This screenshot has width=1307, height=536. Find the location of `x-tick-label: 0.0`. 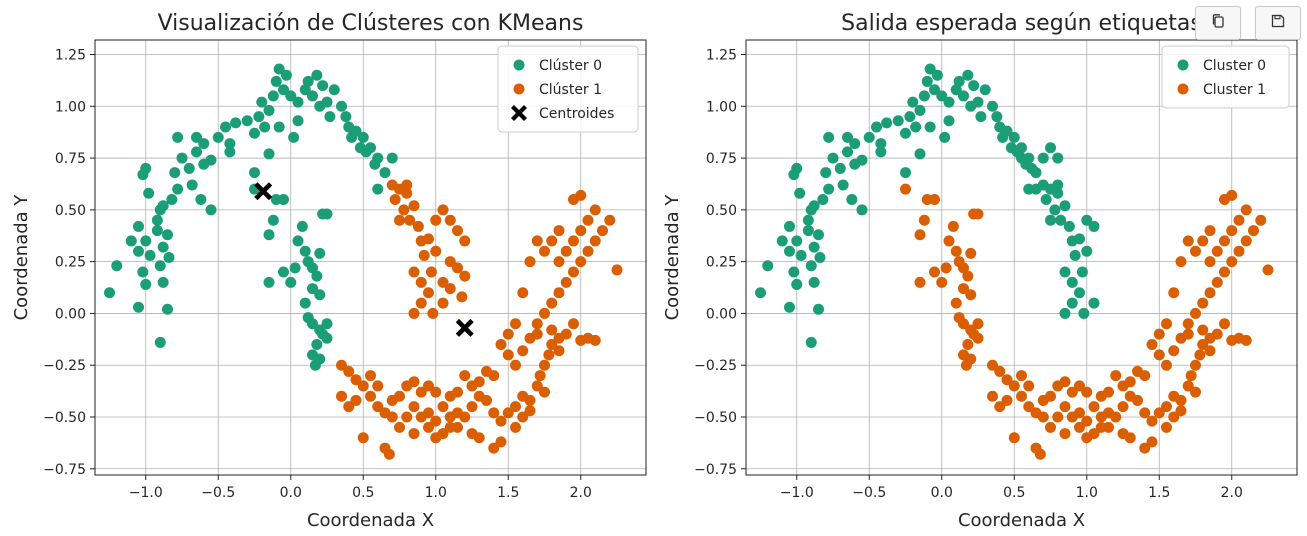

x-tick-label: 0.0 is located at coordinates (942, 493).